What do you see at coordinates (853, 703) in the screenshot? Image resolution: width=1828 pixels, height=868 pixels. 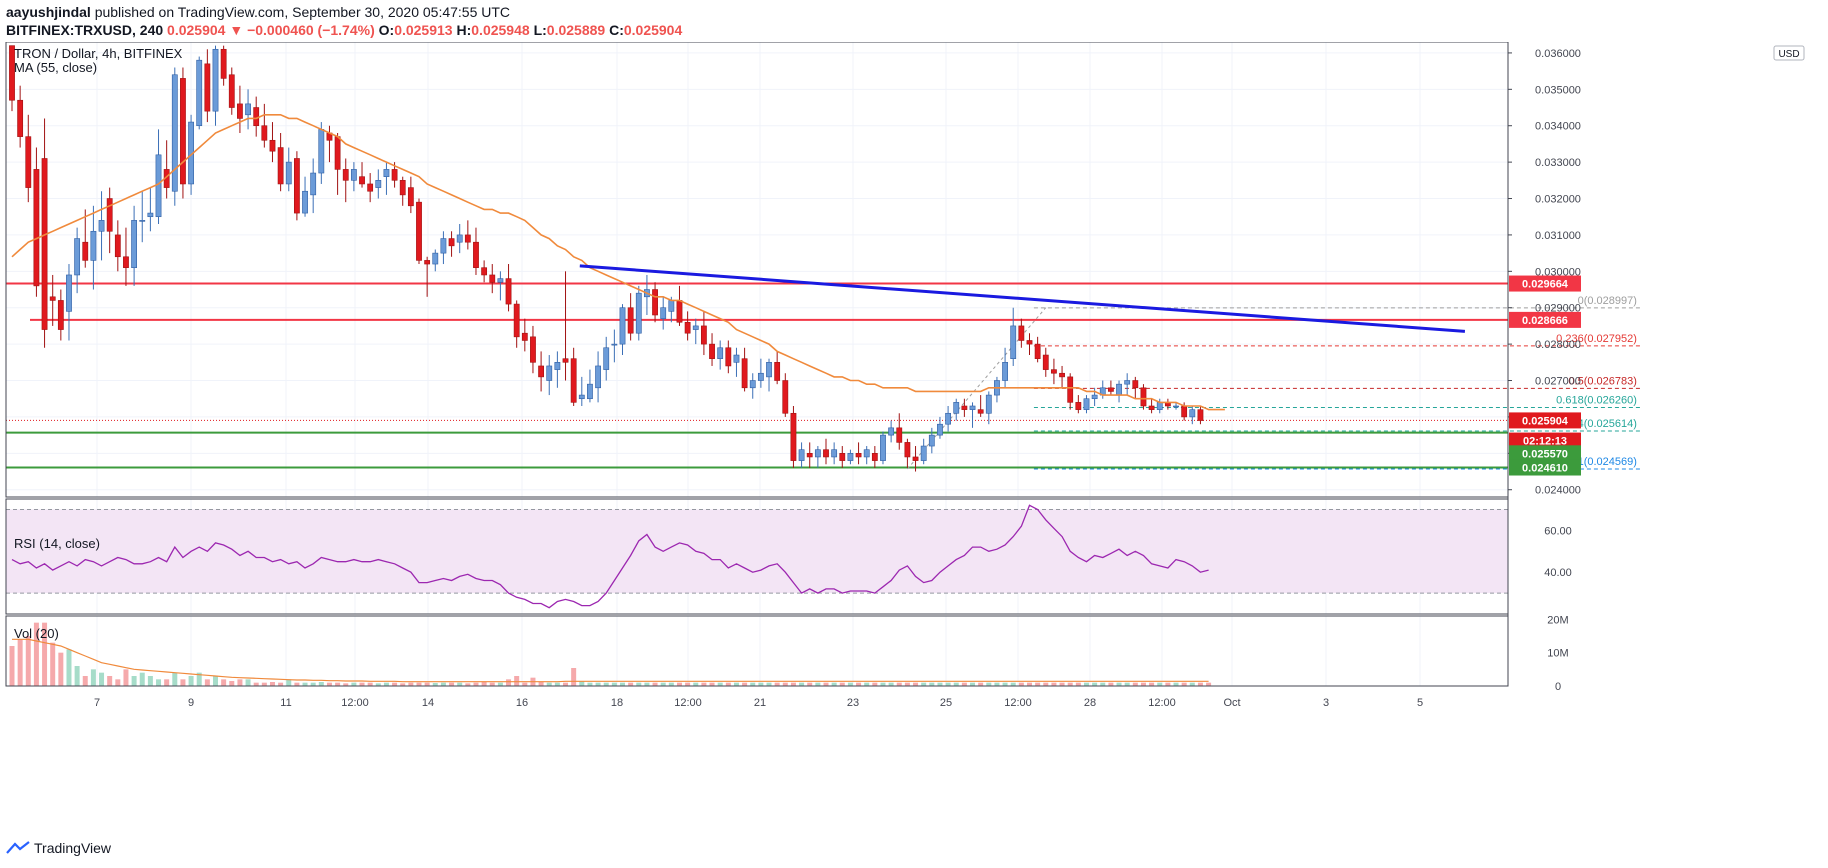 I see `time-tick-label: 23` at bounding box center [853, 703].